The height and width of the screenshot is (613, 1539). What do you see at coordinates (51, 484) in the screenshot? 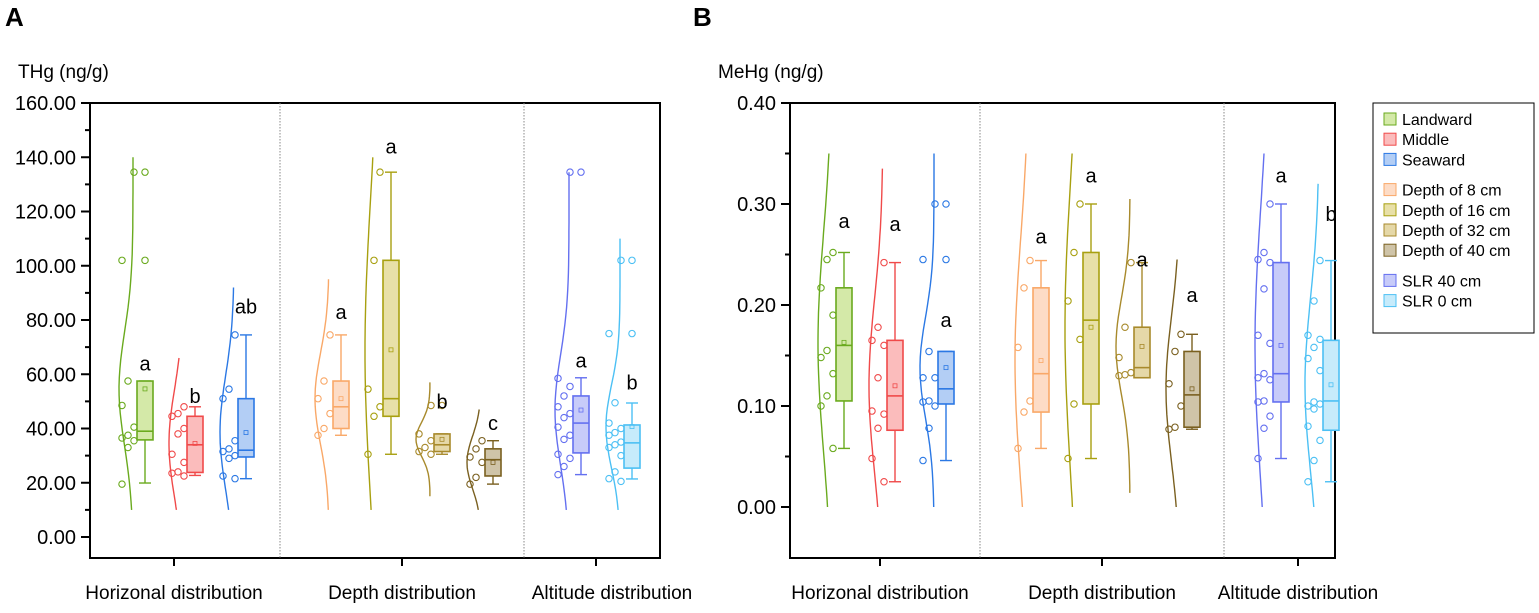
I see `y-tick-label: 20.00` at bounding box center [51, 484].